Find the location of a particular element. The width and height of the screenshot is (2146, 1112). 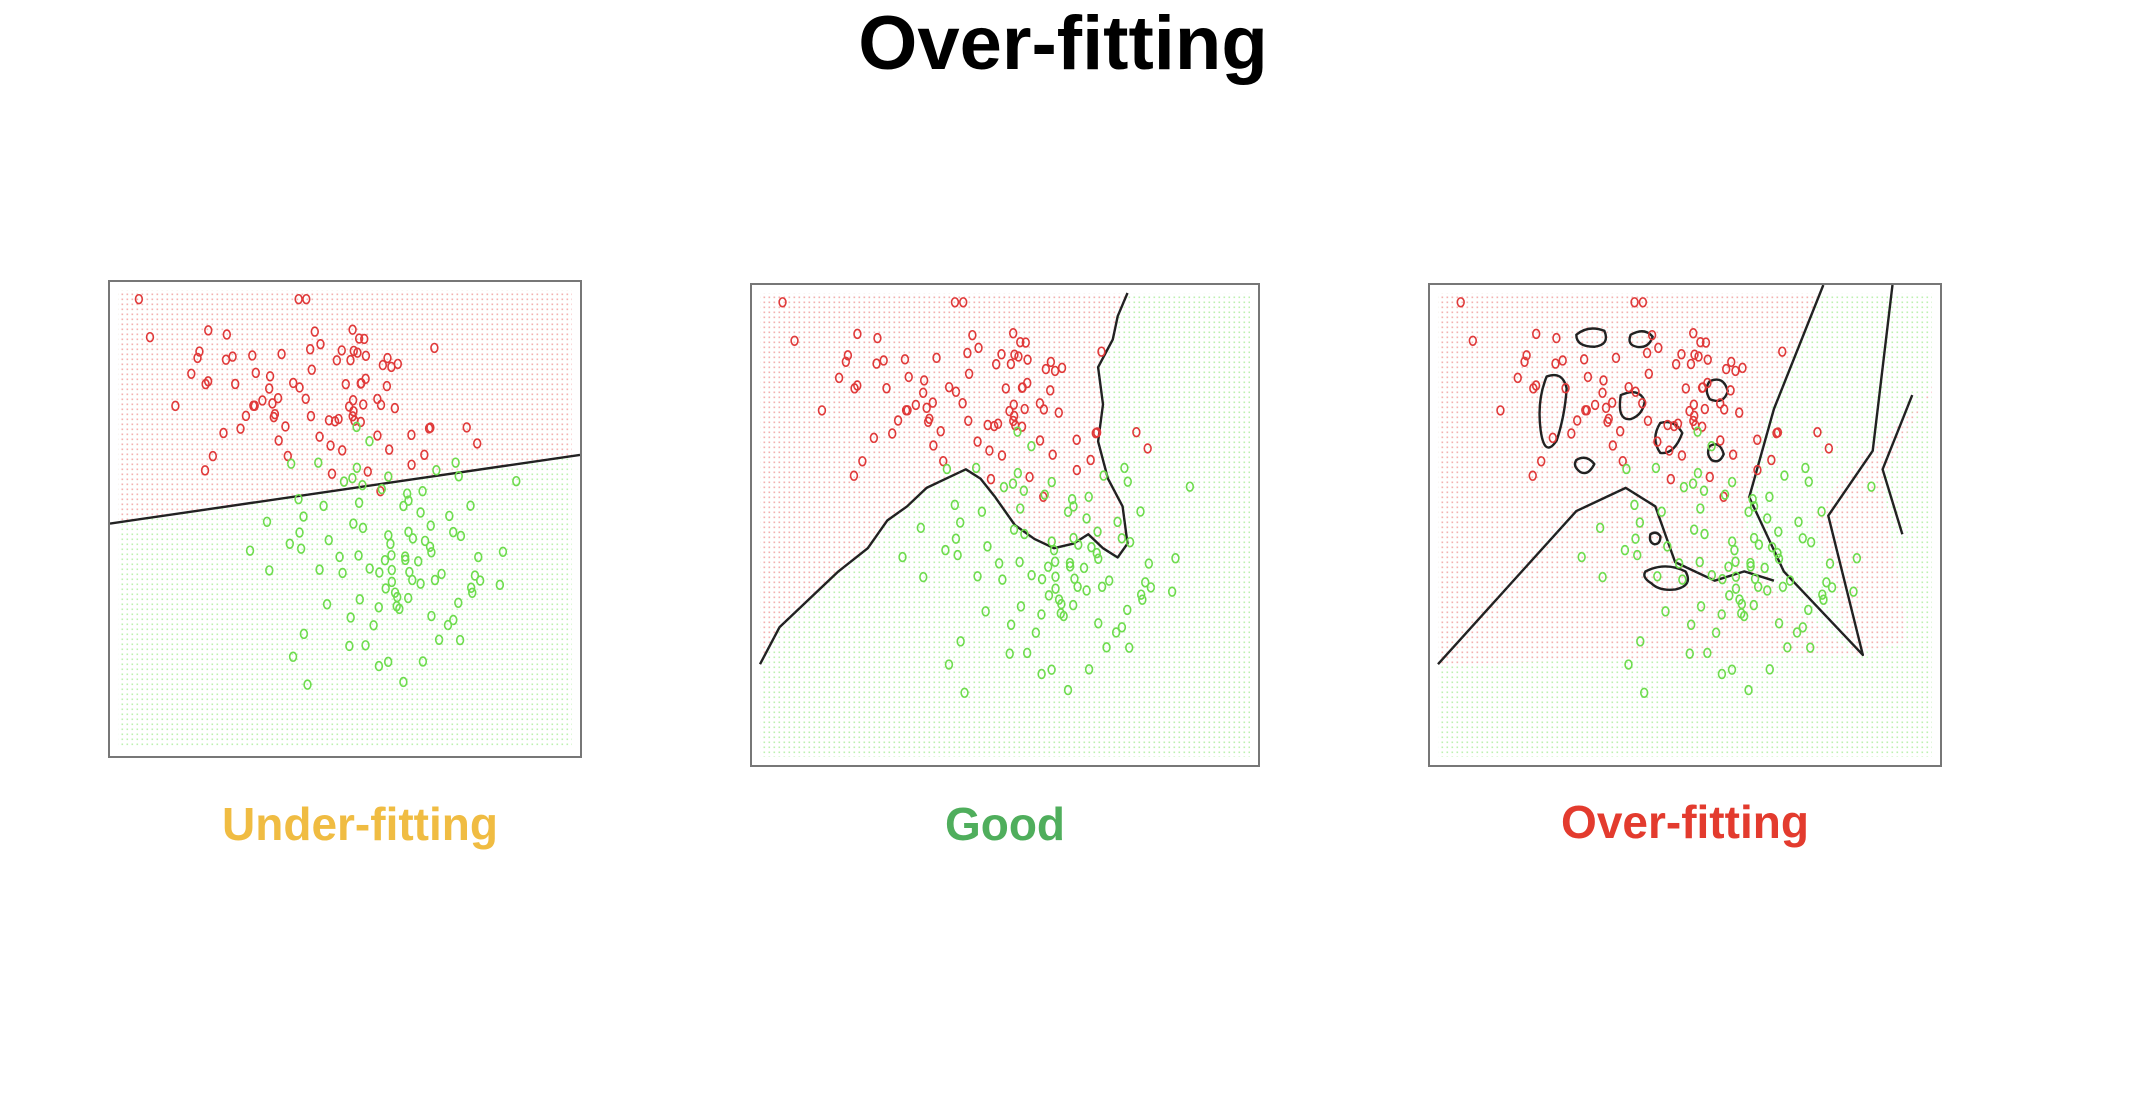

under-fitting-plot is located at coordinates (345, 519).